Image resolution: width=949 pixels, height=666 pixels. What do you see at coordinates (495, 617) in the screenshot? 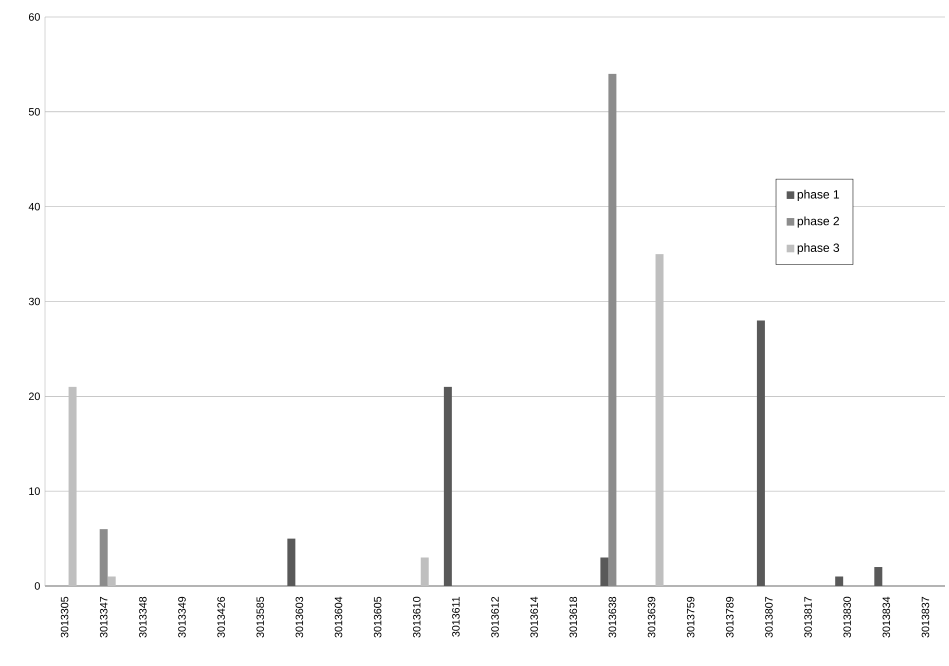
I see `x-tick-label: 3013612` at bounding box center [495, 617].